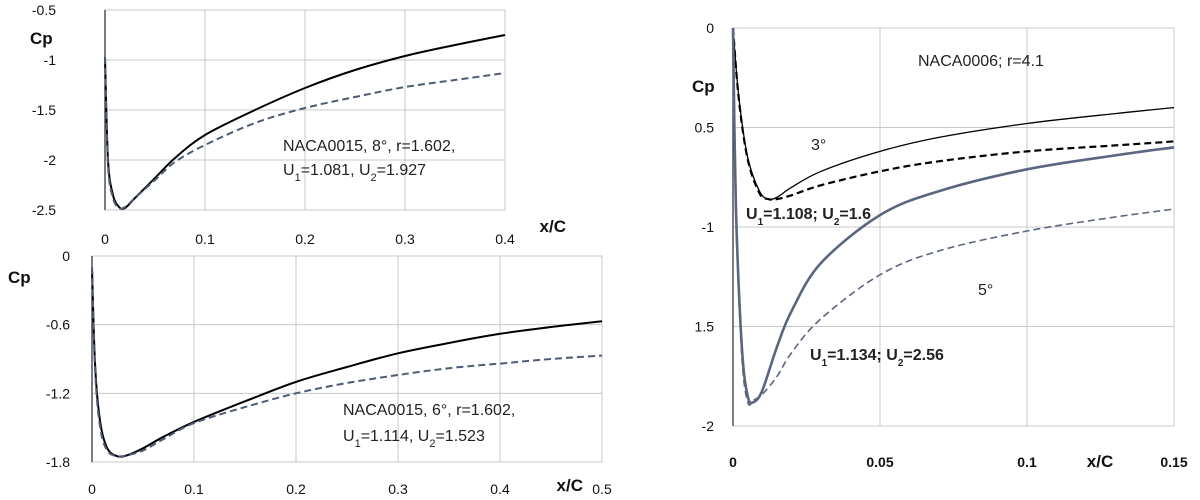  I want to click on annotation-5deg: 5°, so click(985, 290).